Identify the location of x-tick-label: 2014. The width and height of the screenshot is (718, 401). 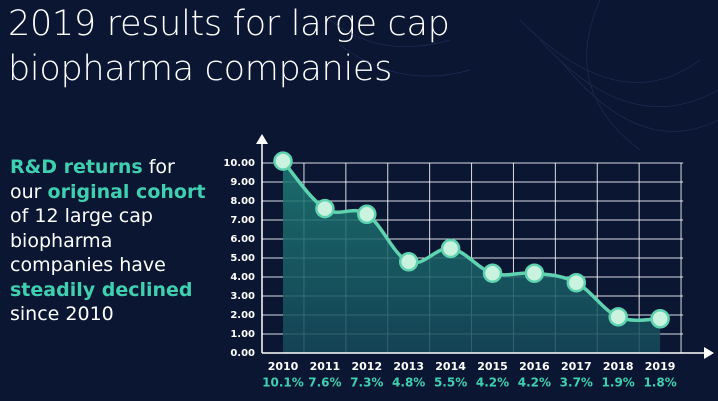
(450, 366).